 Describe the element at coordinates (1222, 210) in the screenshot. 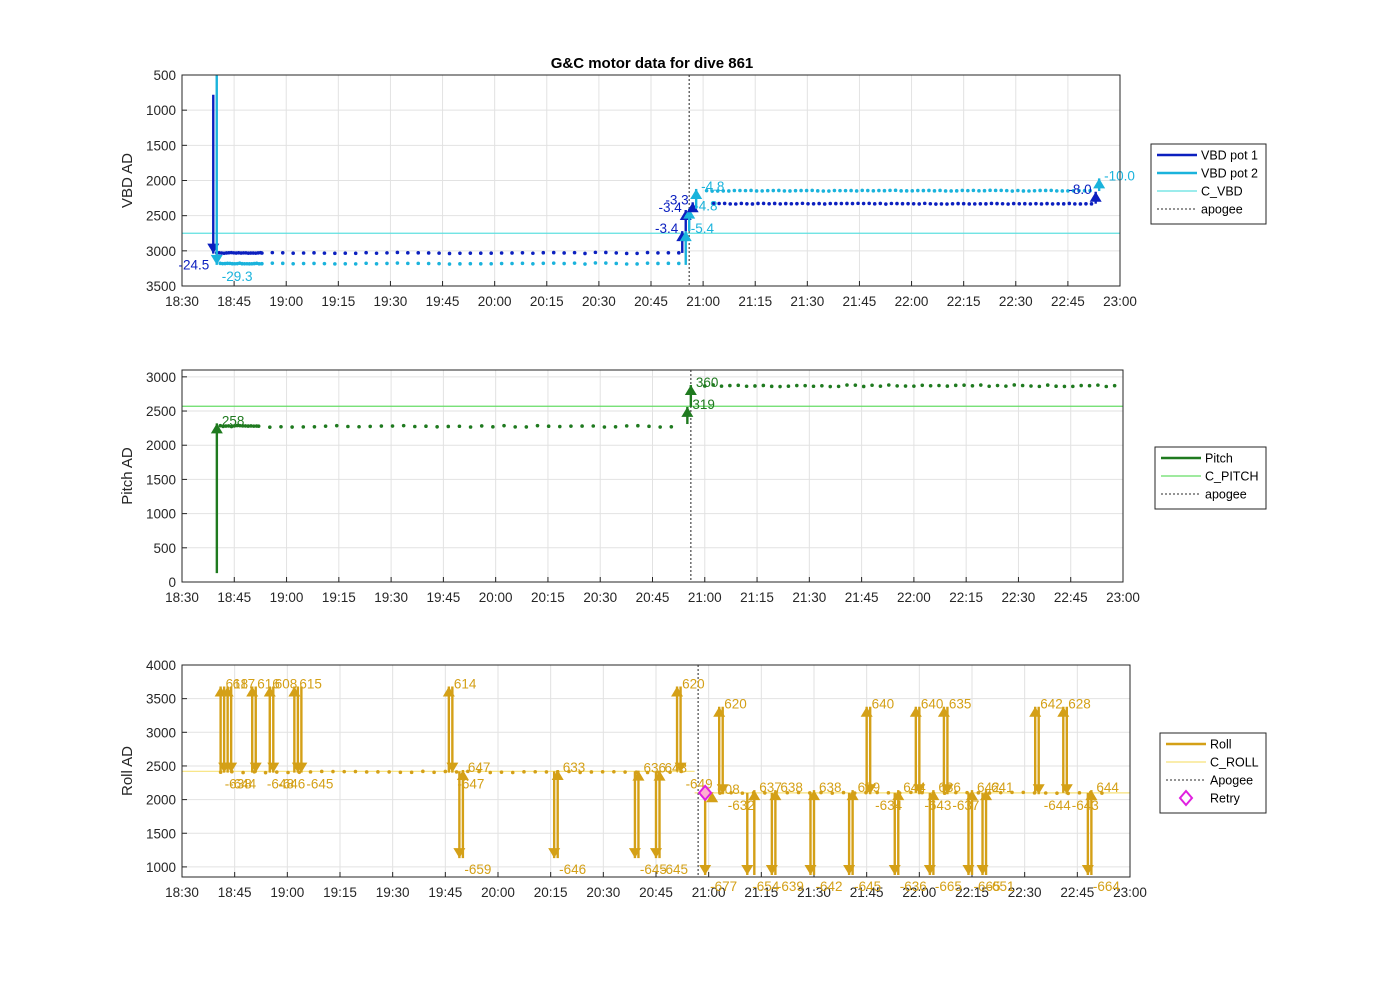

I see `legend-label: apogee` at that location.